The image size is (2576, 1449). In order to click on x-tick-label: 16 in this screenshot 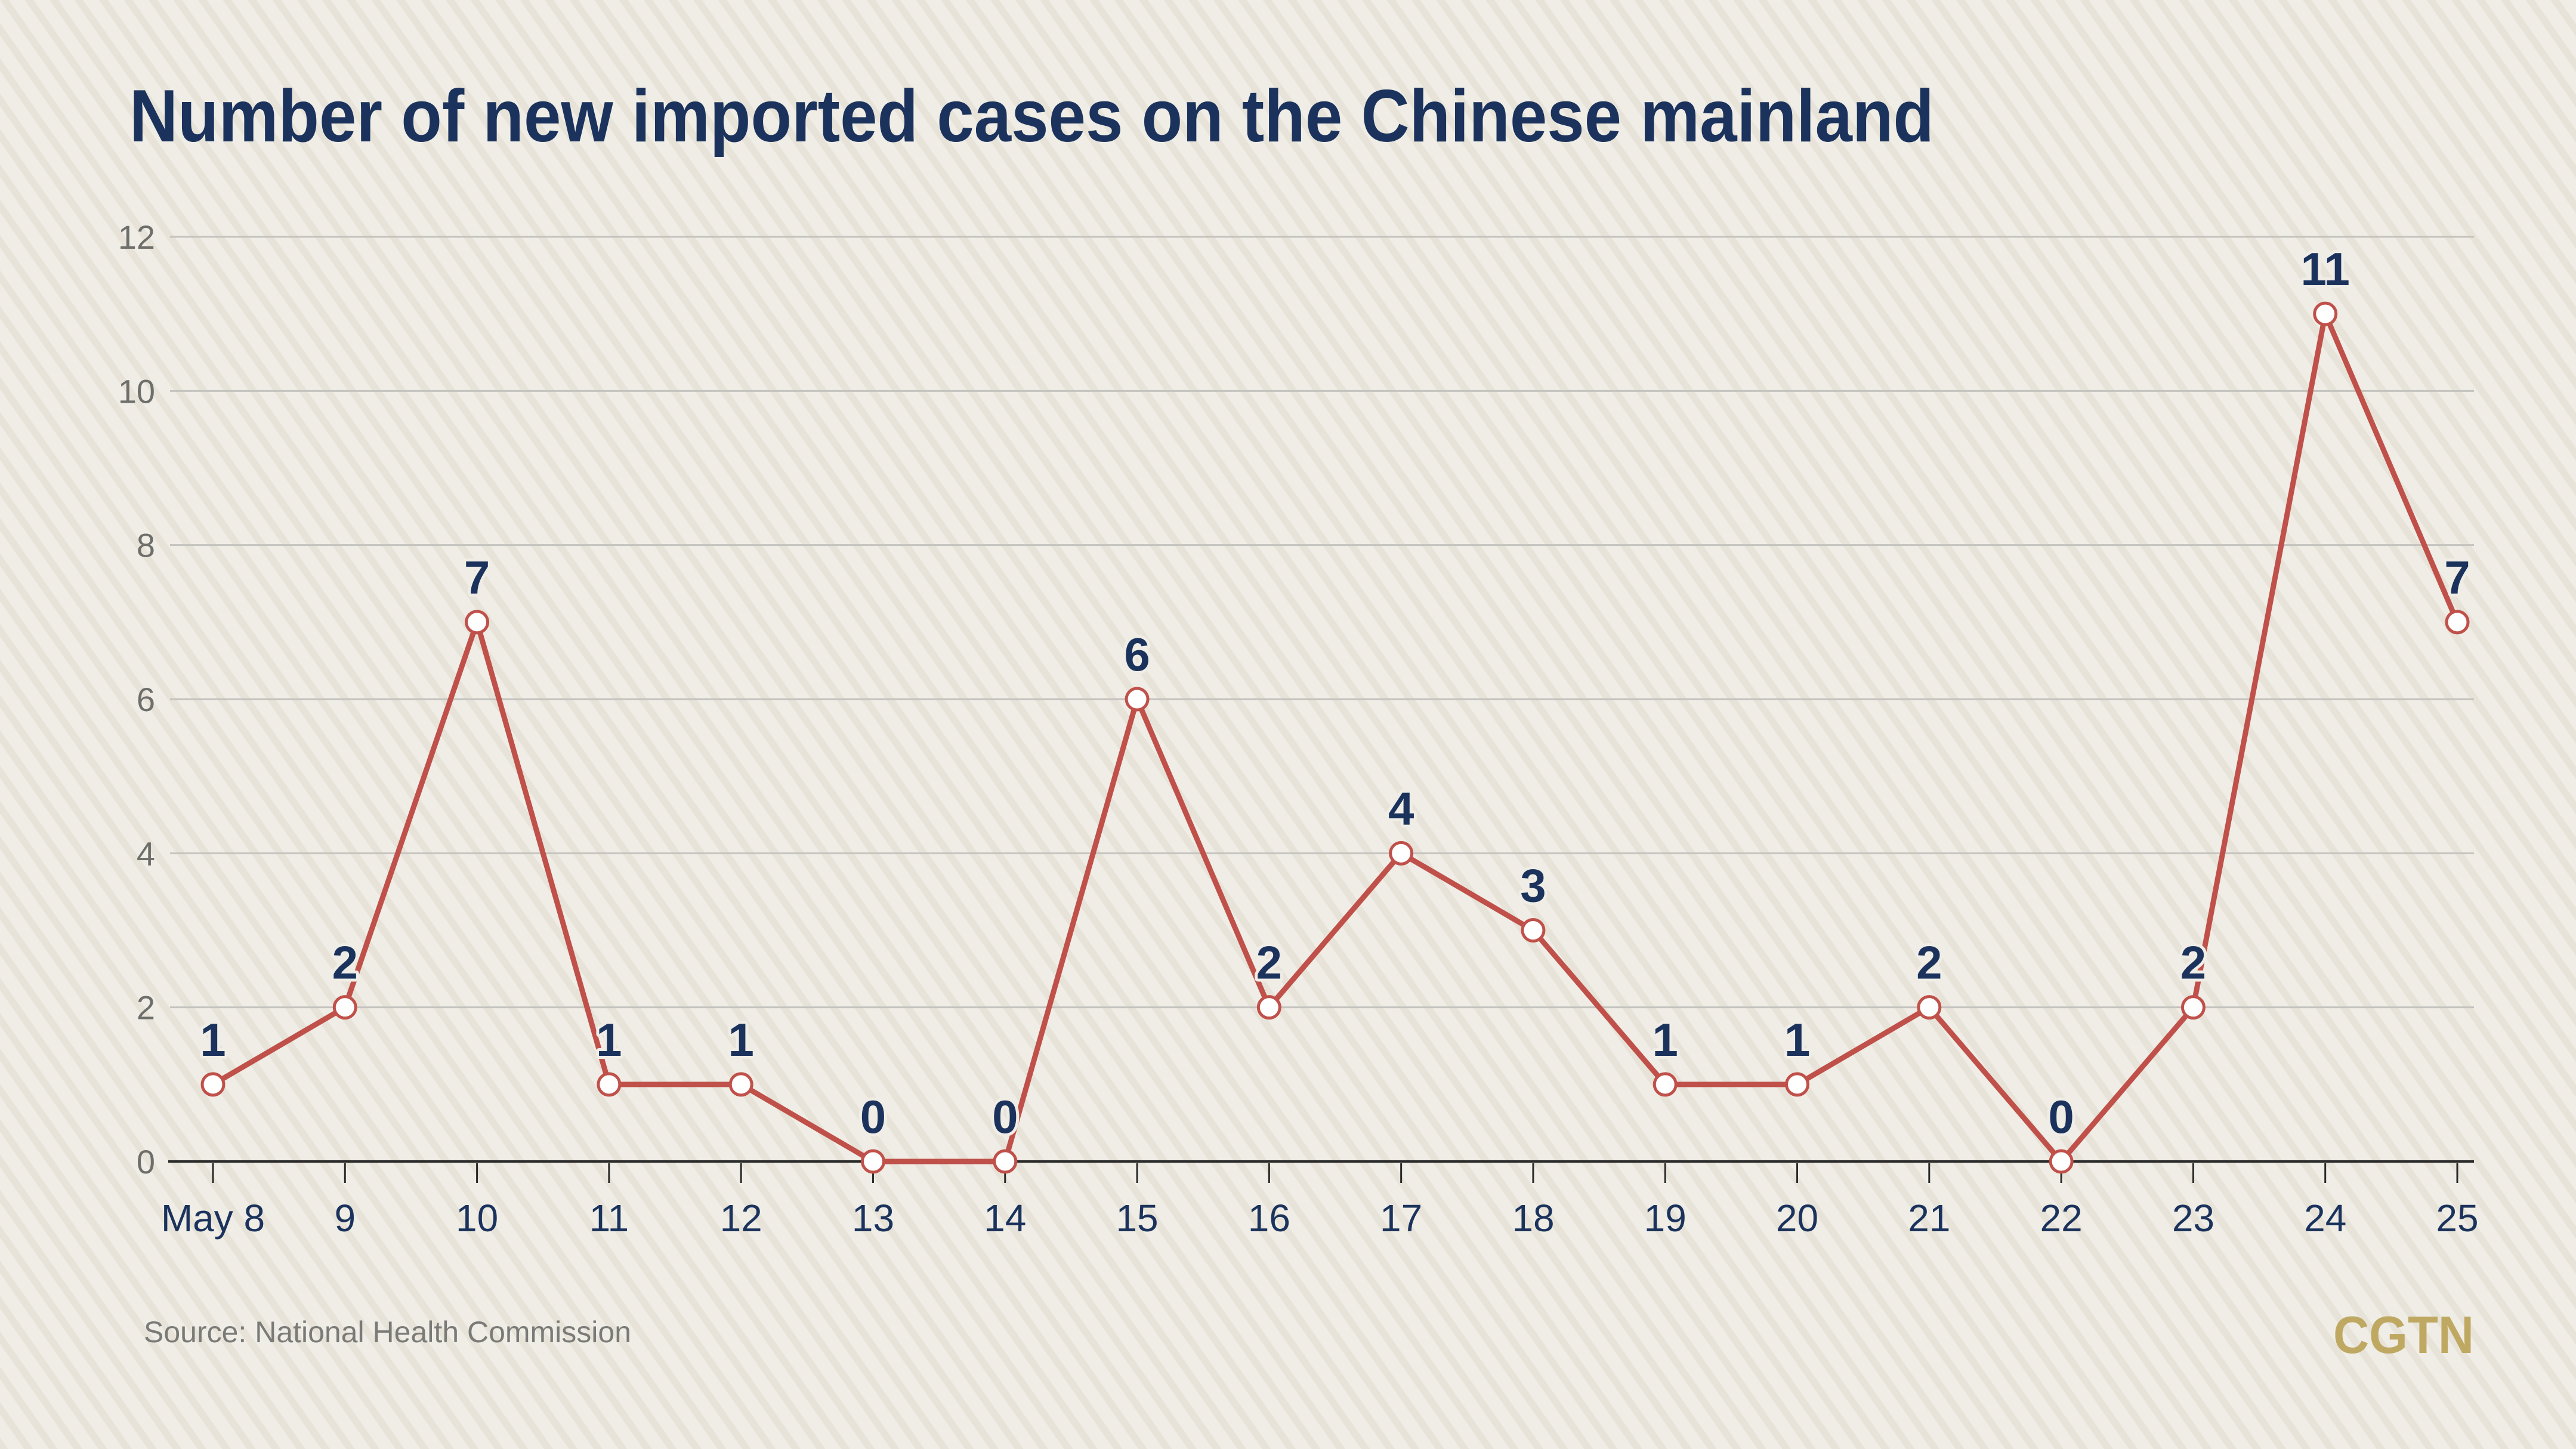, I will do `click(1269, 1218)`.